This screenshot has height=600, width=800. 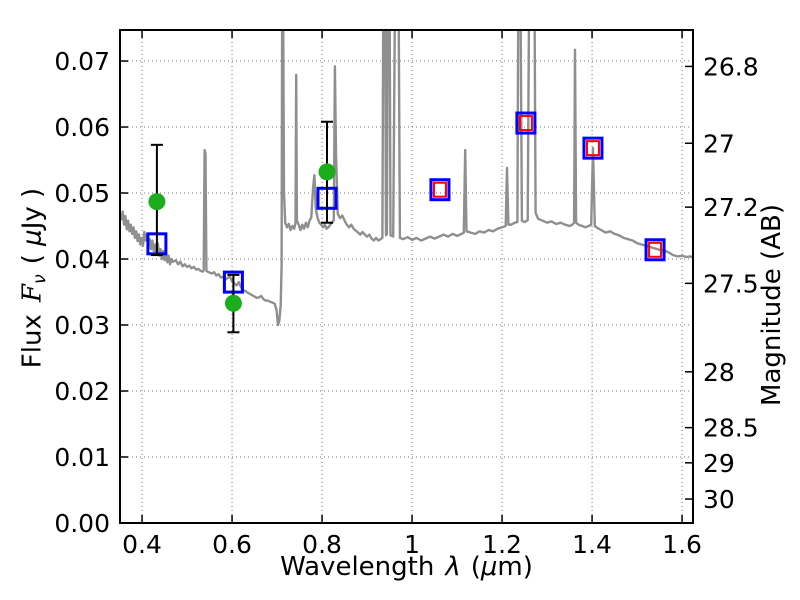 What do you see at coordinates (82, 391) in the screenshot?
I see `y-tick-label-flux: 0.02` at bounding box center [82, 391].